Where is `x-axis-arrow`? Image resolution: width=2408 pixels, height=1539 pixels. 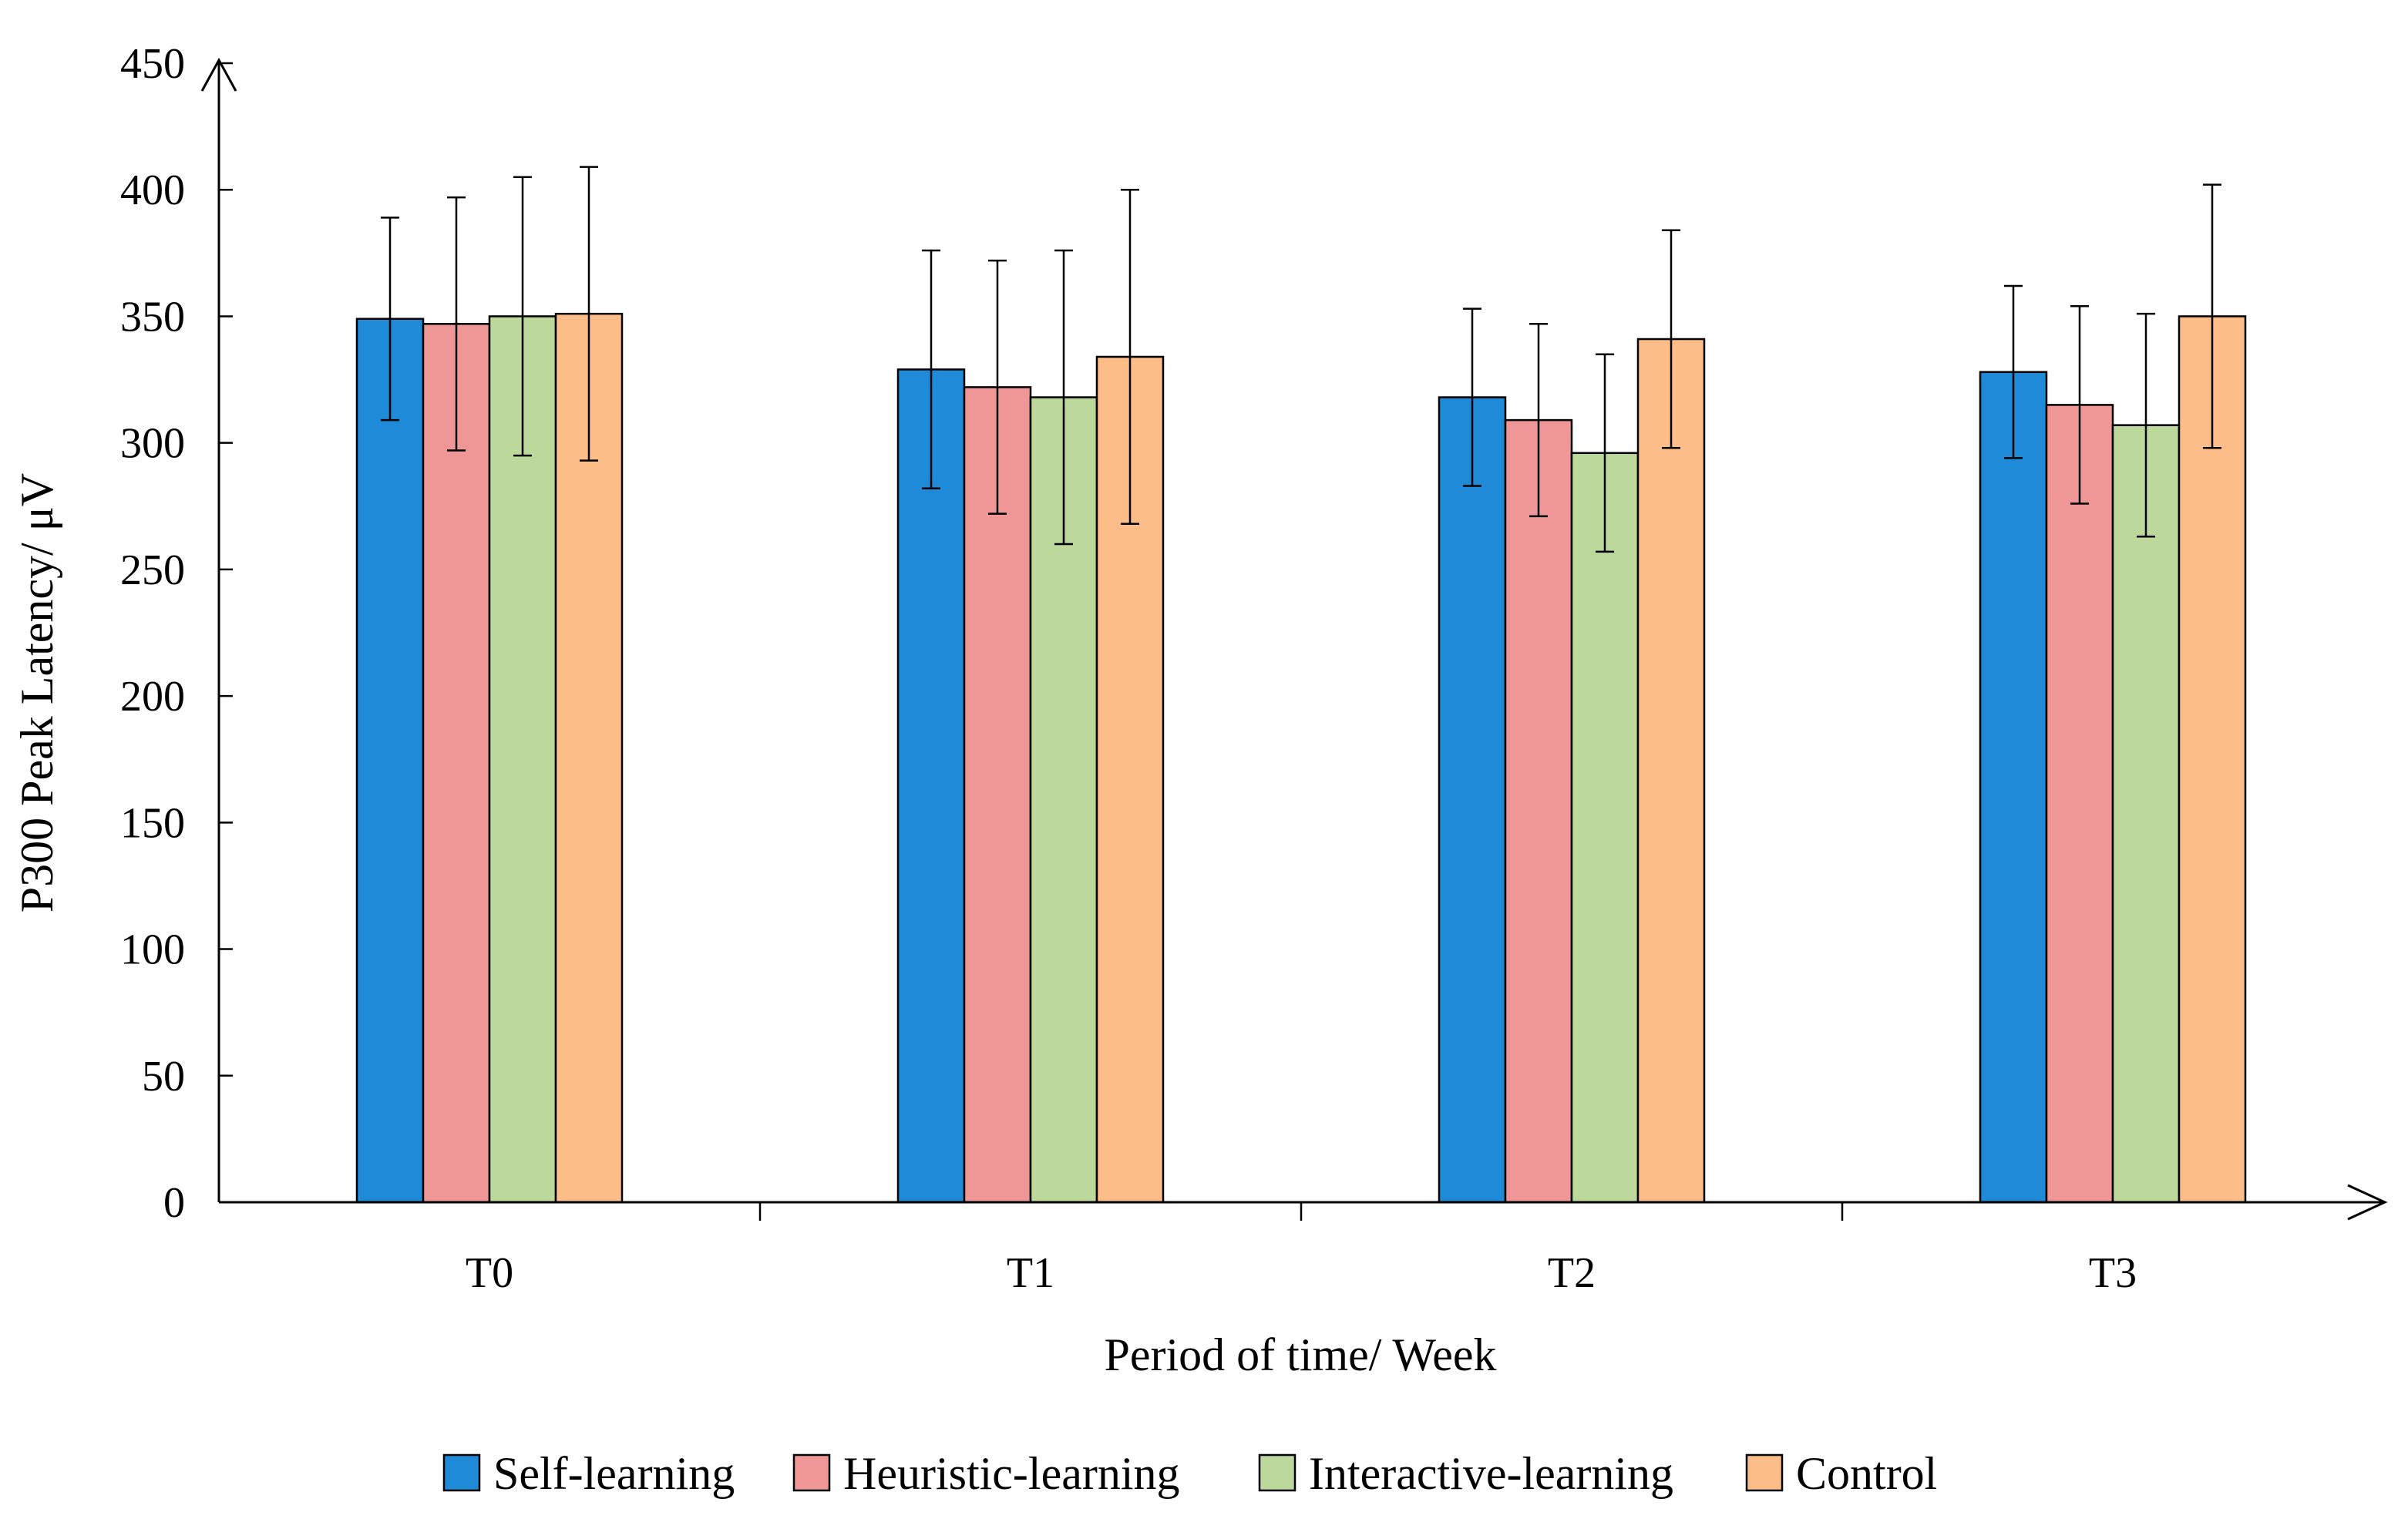
x-axis-arrow is located at coordinates (2367, 1202).